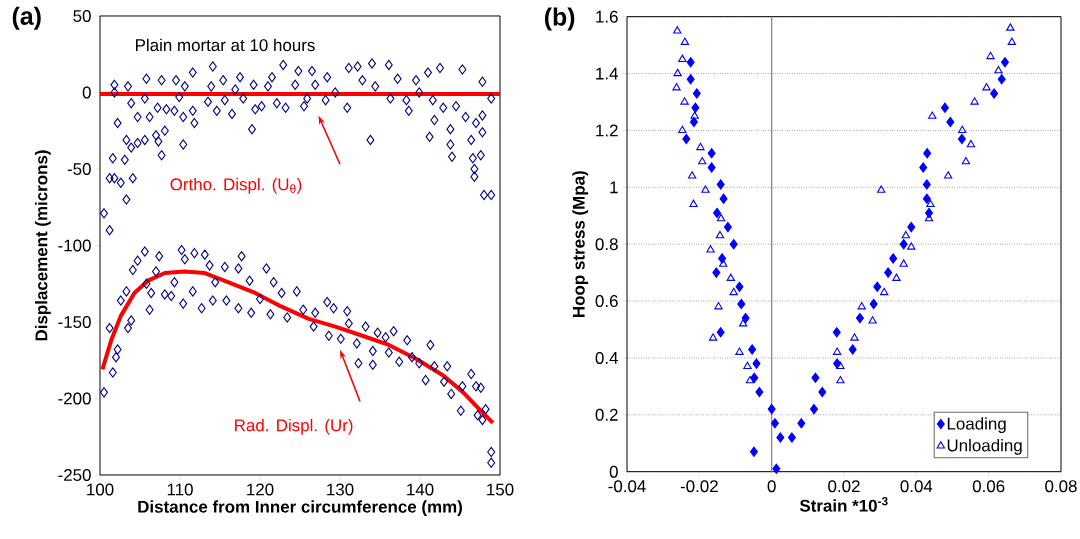  What do you see at coordinates (614, 187) in the screenshot?
I see `y-tick-label: 1` at bounding box center [614, 187].